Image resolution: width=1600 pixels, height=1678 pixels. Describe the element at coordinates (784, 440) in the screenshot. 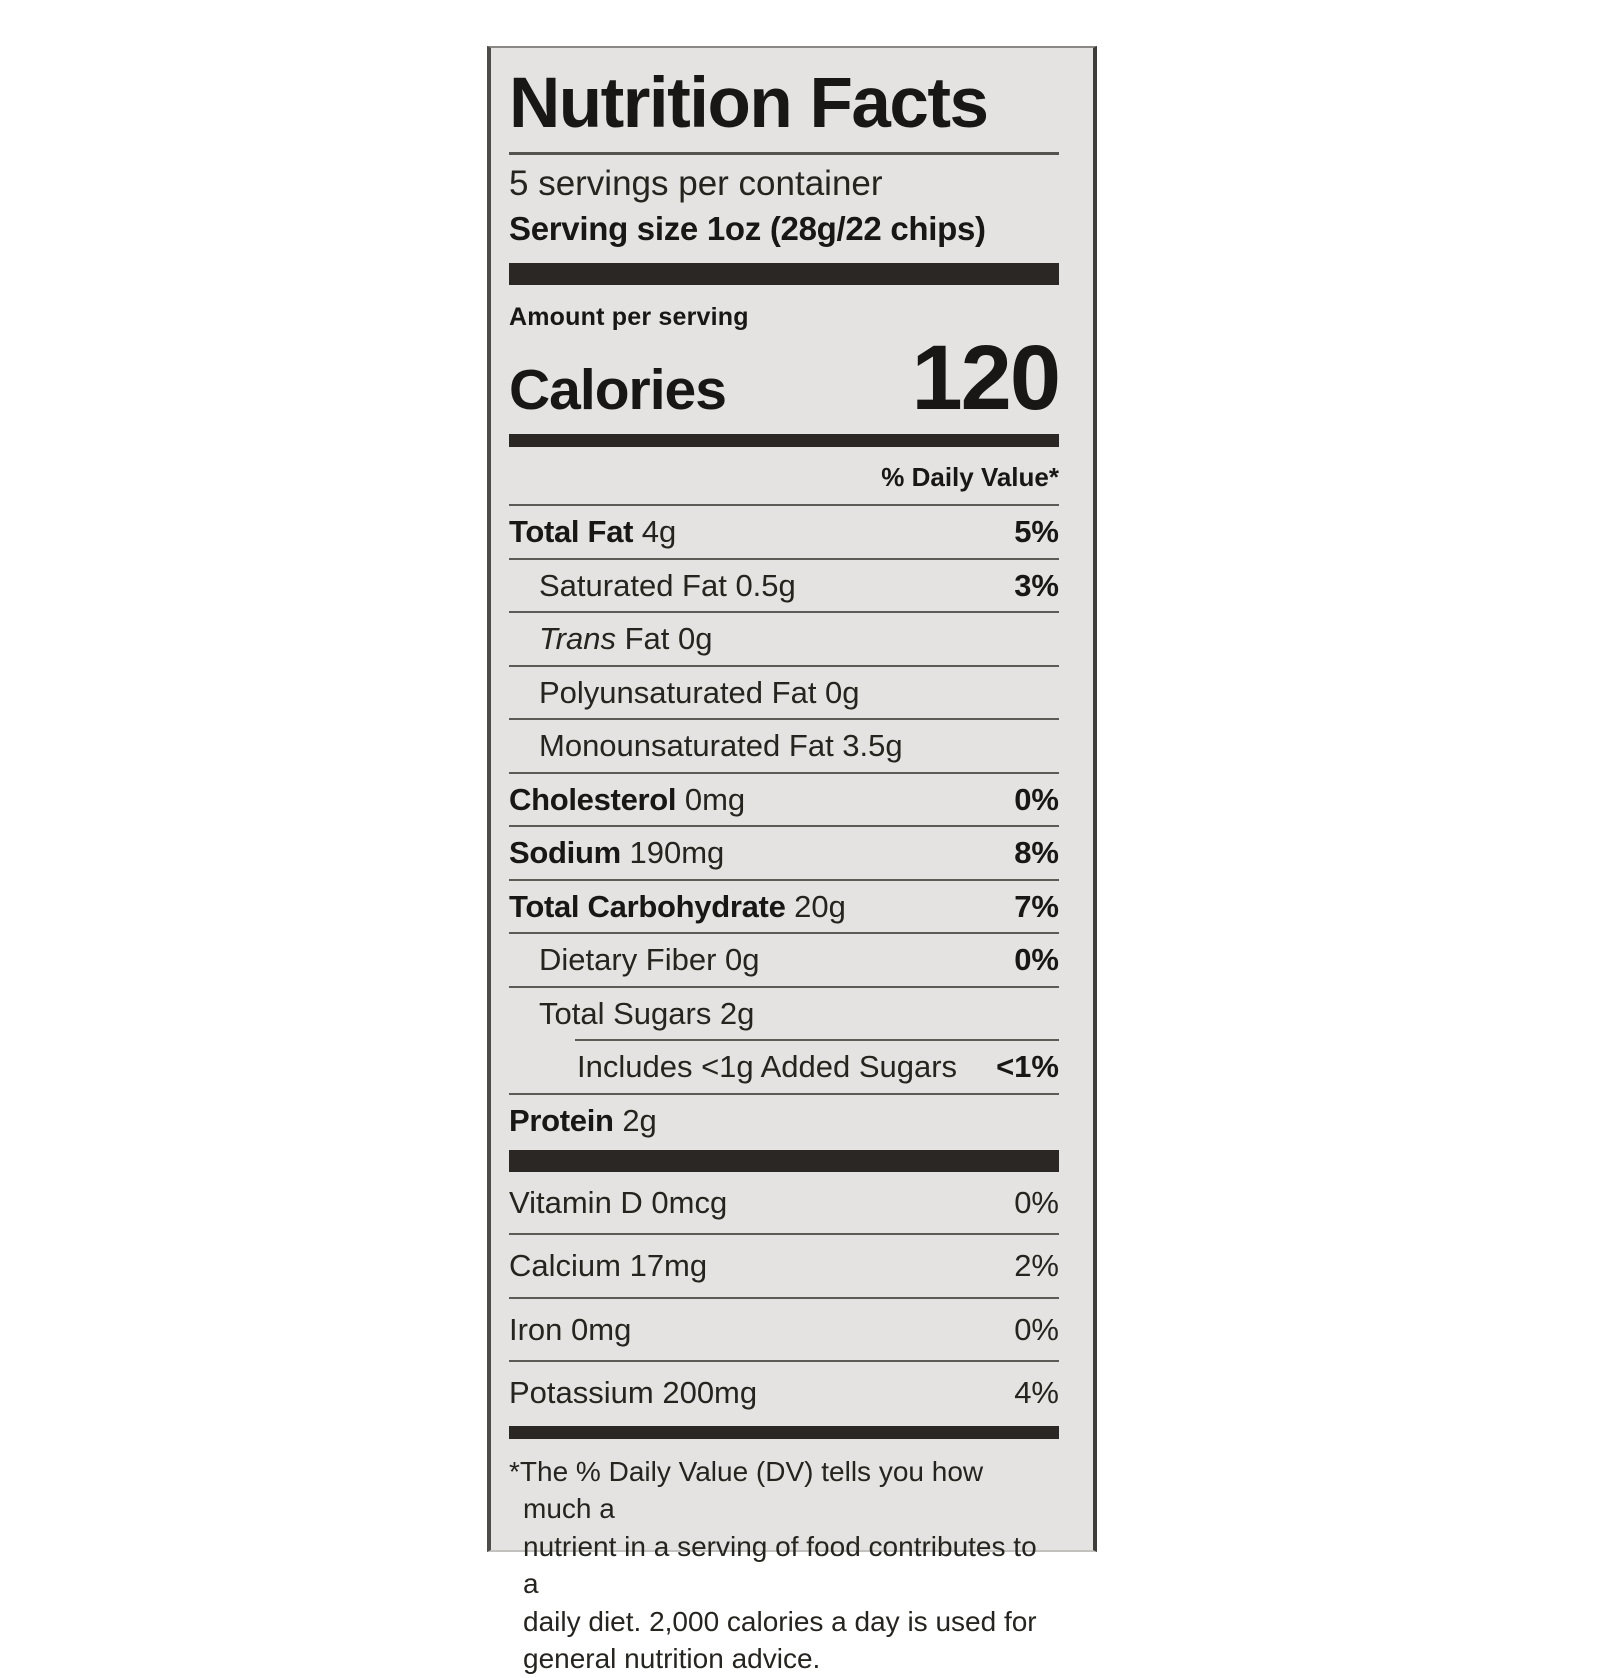

I see `calories-bar` at that location.